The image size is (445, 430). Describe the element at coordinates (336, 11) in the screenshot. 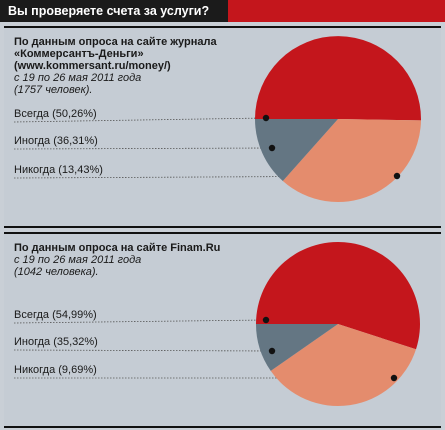

I see `title-accent-bar` at that location.